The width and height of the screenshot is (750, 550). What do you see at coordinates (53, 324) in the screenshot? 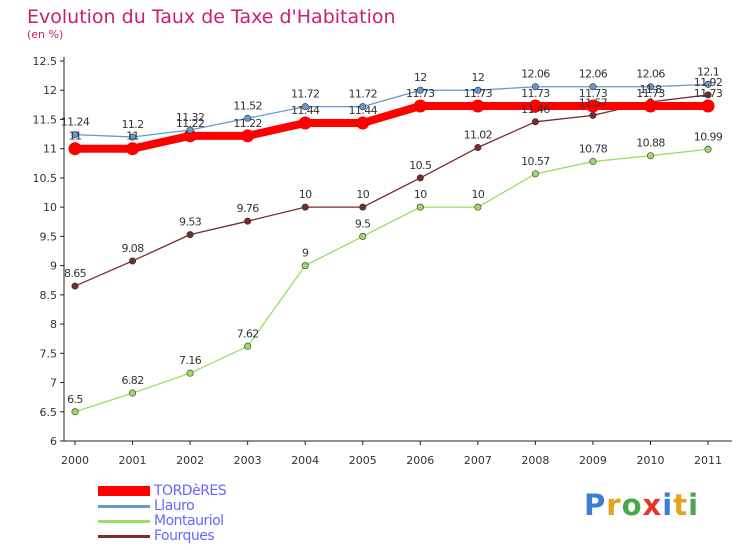
I see `y-tick-label: 8` at bounding box center [53, 324].